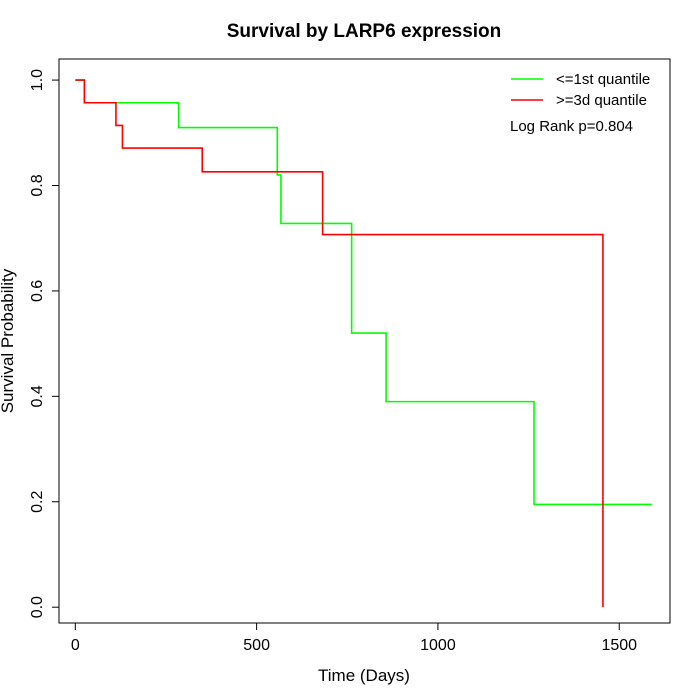 The image size is (700, 700). I want to click on legend: <=1st quantile >=3d quantile, so click(580, 90).